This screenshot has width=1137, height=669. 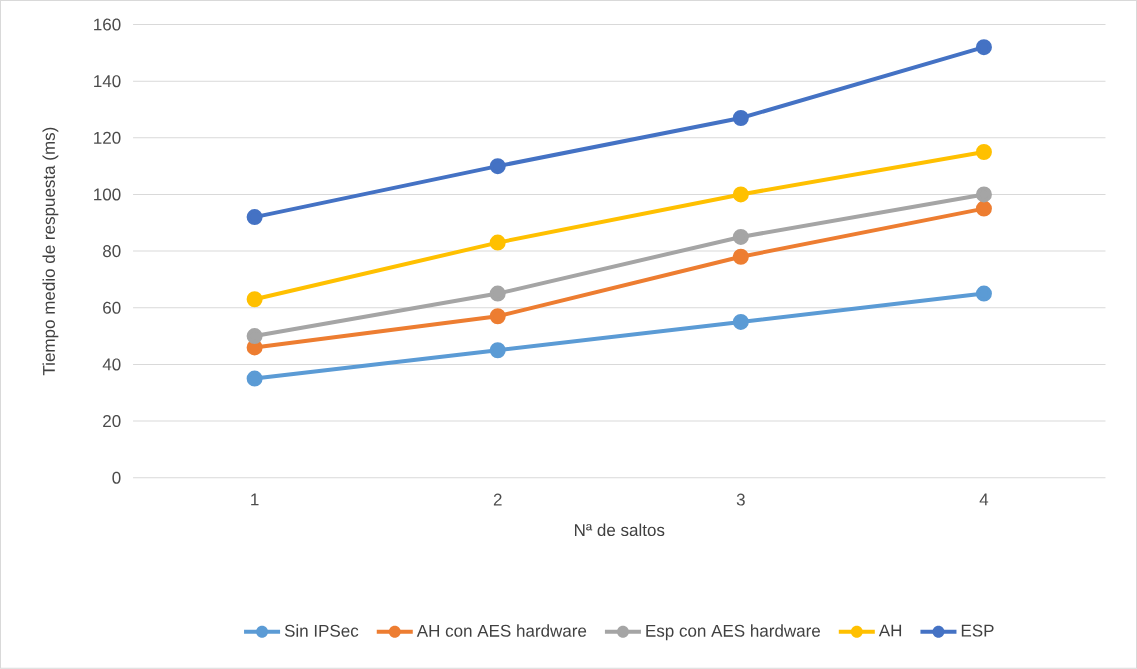 What do you see at coordinates (890, 630) in the screenshot?
I see `legend-label: AH` at bounding box center [890, 630].